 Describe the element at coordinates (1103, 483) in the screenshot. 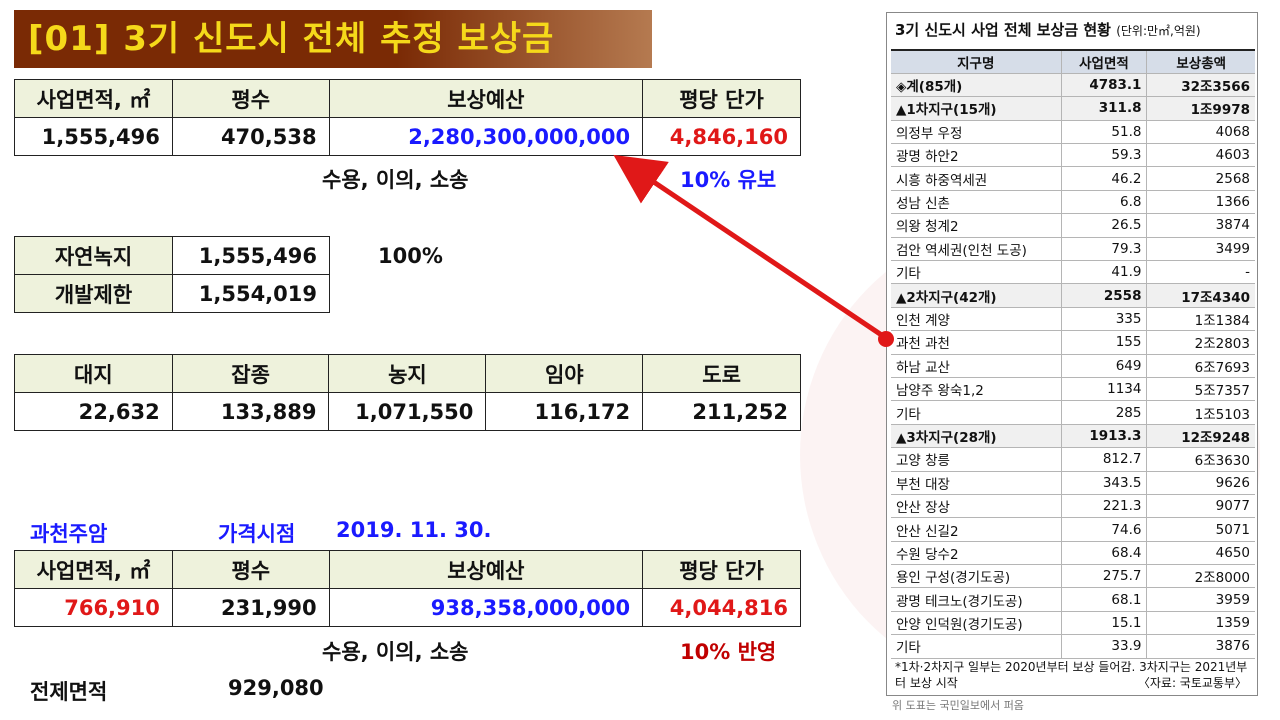

I see `row-area: 343.5` at that location.